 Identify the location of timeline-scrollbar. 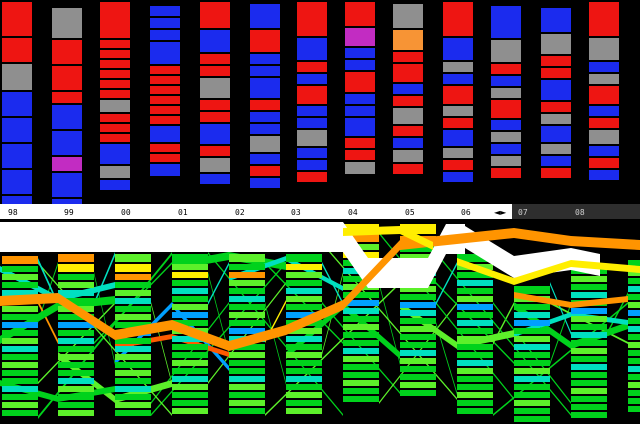
(320, 211).